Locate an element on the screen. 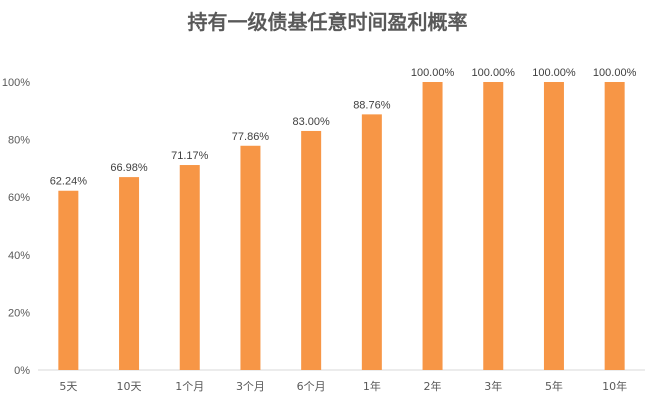 The width and height of the screenshot is (655, 400). x-tick-label: 6个月 is located at coordinates (311, 386).